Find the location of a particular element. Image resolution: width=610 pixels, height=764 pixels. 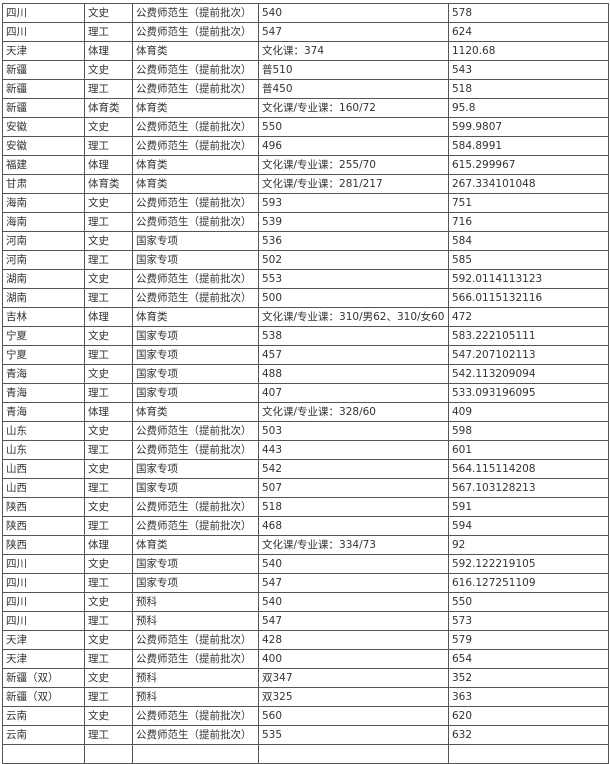

score-cell: 584.8991 is located at coordinates (528, 146).